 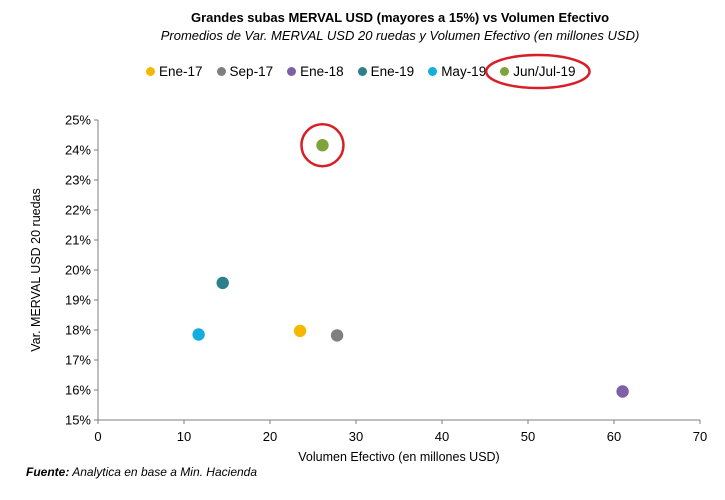 What do you see at coordinates (614, 436) in the screenshot?
I see `x-tick-label: 60` at bounding box center [614, 436].